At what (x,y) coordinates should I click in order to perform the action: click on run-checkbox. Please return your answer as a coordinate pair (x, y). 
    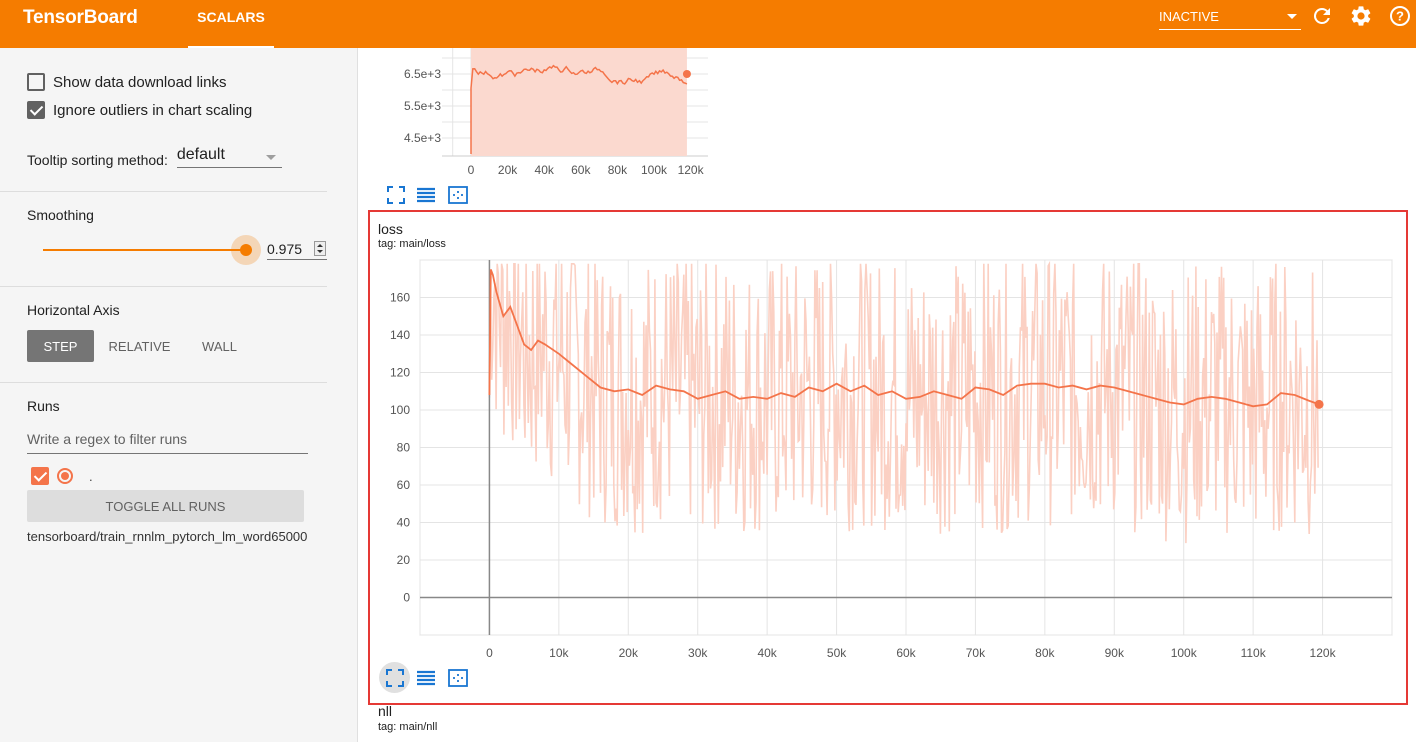
    Looking at the image, I should click on (40, 476).